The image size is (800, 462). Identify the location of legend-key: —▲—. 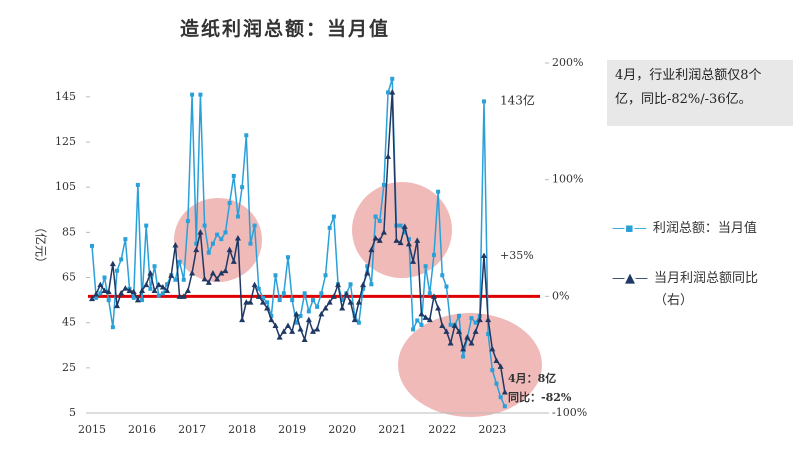
(630, 278).